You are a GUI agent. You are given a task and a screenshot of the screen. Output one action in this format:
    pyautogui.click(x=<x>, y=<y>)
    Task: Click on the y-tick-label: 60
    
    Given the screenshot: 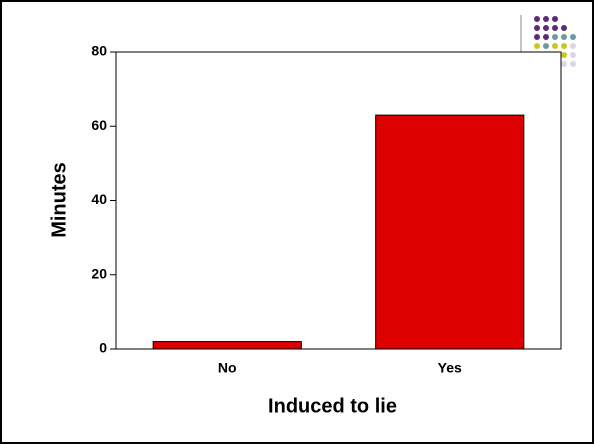 What is the action you would take?
    pyautogui.click(x=99, y=125)
    